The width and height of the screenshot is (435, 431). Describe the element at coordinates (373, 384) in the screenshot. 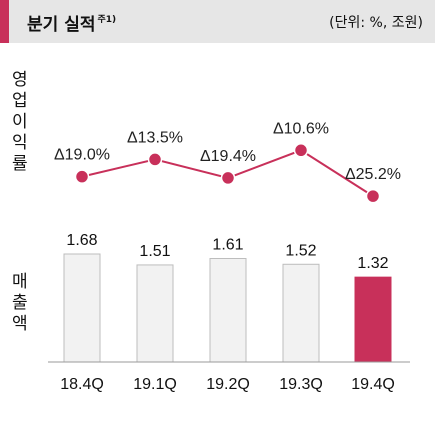

I see `x-tick-label: 19.4Q` at that location.